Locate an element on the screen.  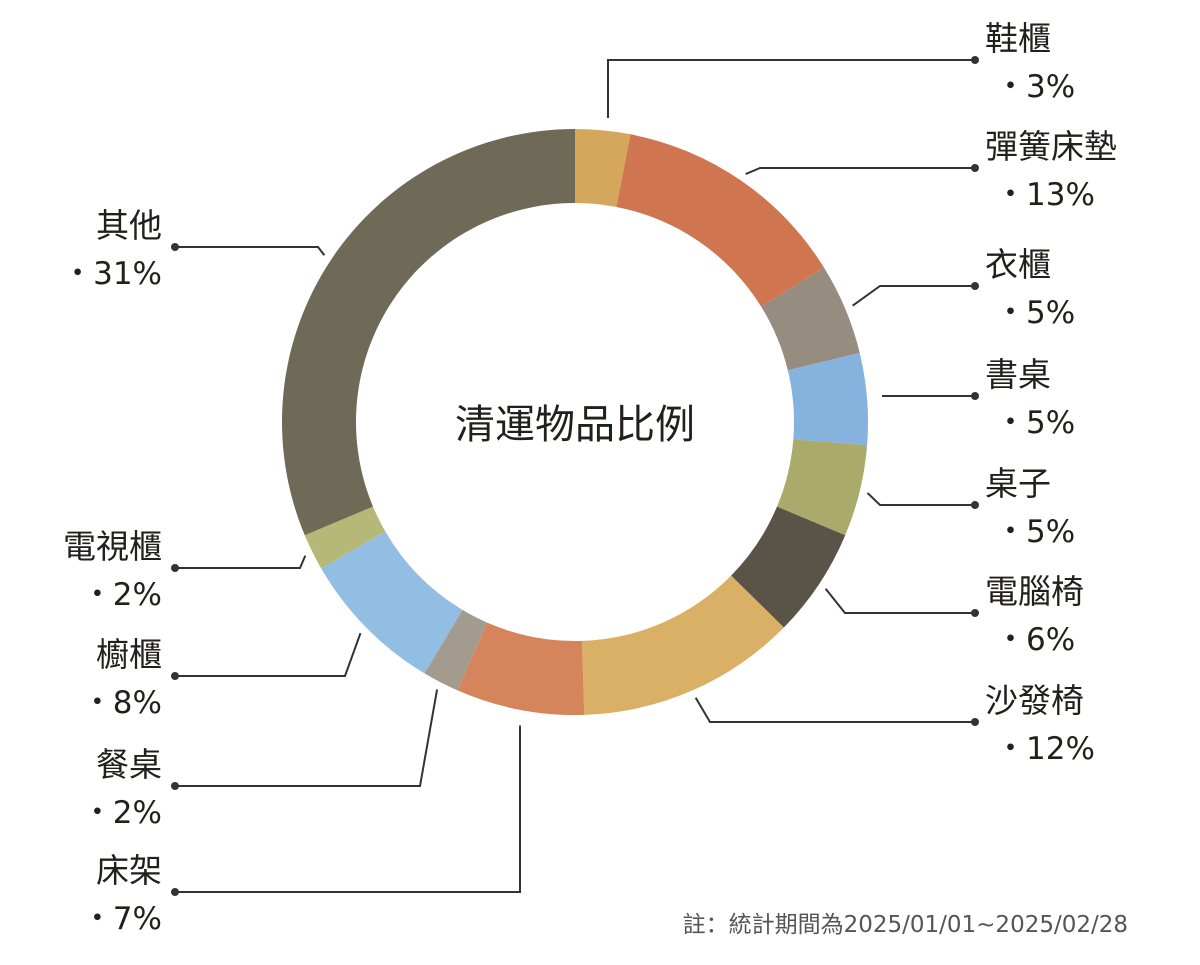
slice-value-label-10: ・8% is located at coordinates (122, 703).